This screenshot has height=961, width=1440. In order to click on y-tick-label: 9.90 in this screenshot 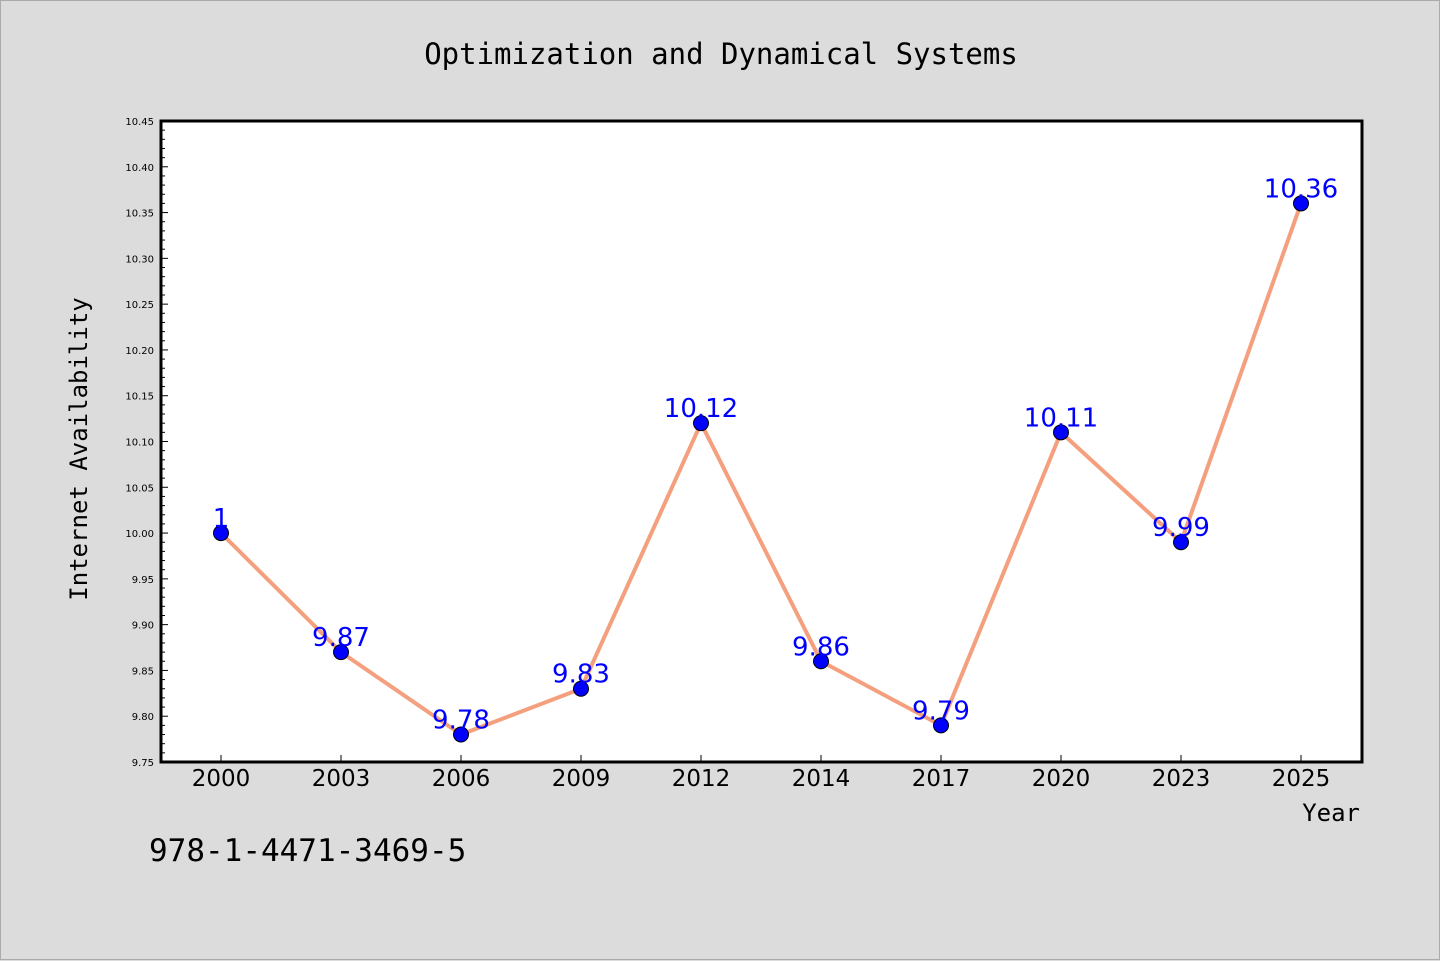, I will do `click(143, 626)`.